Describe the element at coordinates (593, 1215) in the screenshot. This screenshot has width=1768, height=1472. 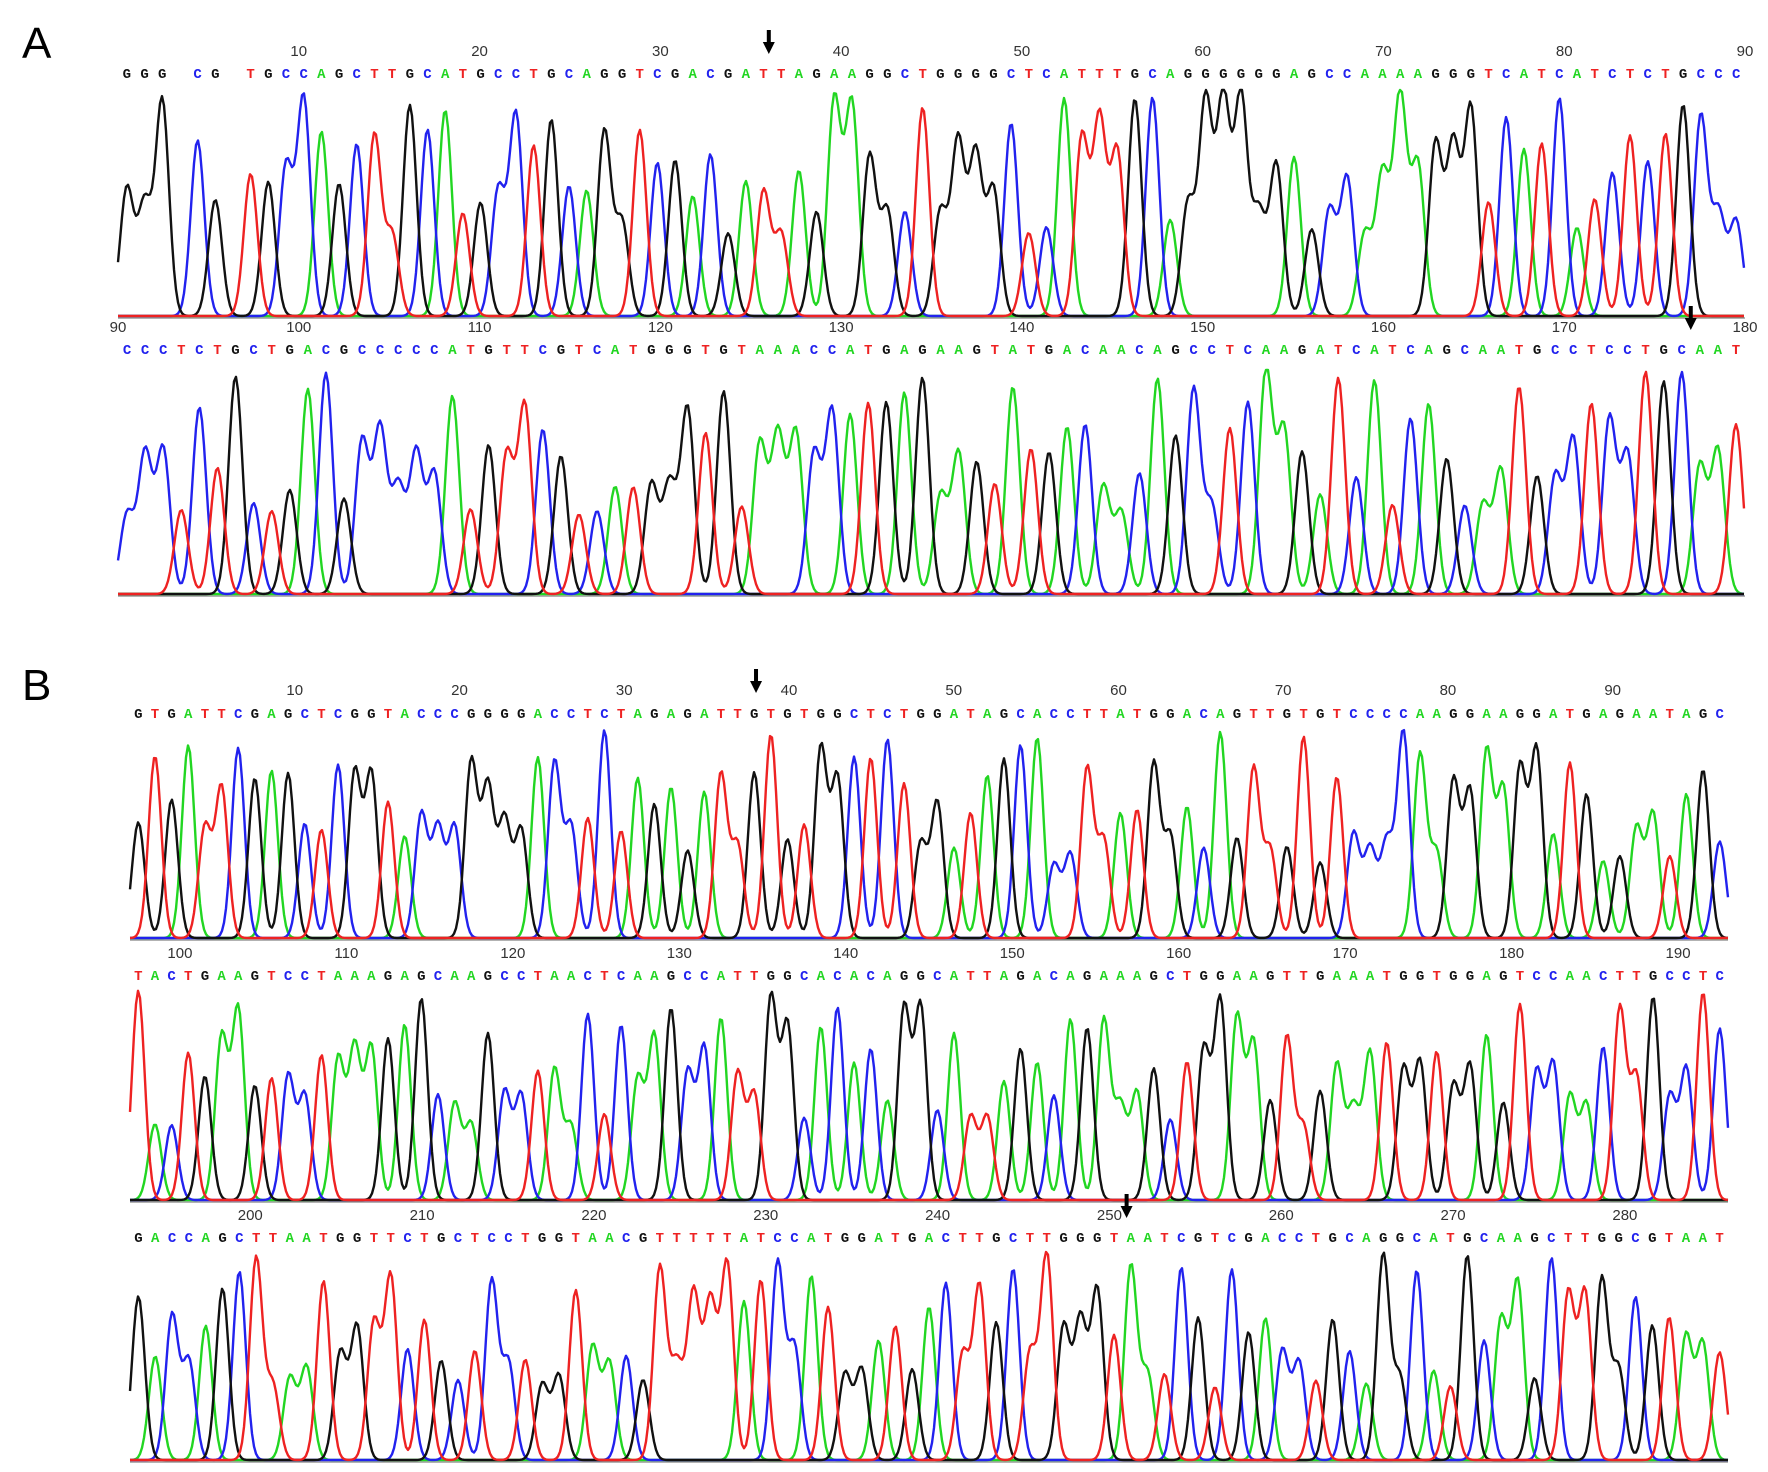
I see `tick-label: 220` at that location.